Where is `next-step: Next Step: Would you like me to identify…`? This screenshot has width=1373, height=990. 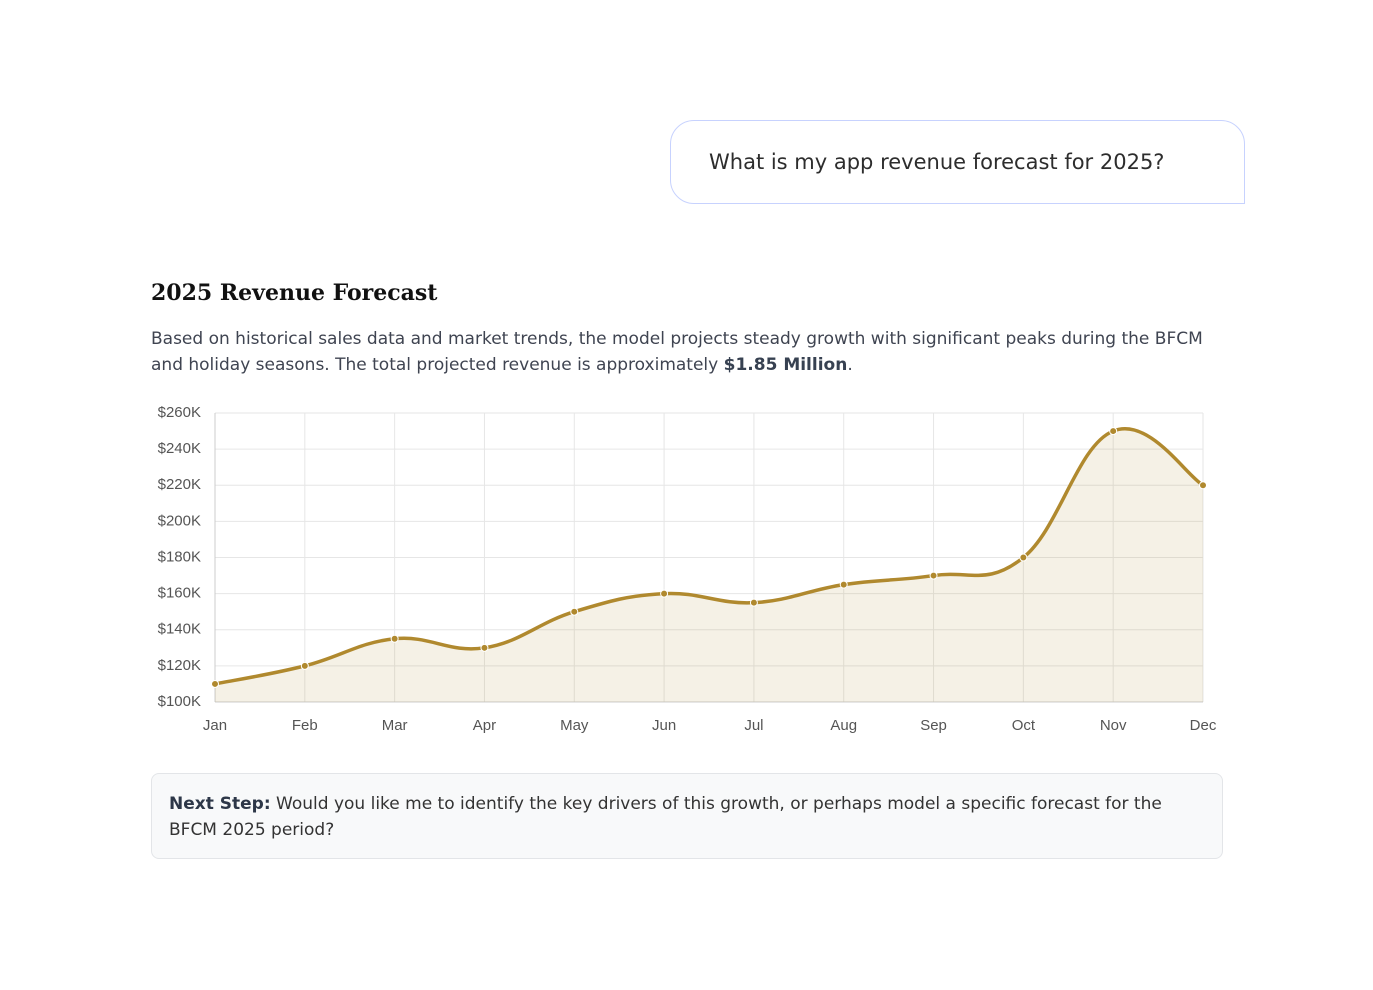 next-step: Next Step: Would you like me to identify… is located at coordinates (687, 816).